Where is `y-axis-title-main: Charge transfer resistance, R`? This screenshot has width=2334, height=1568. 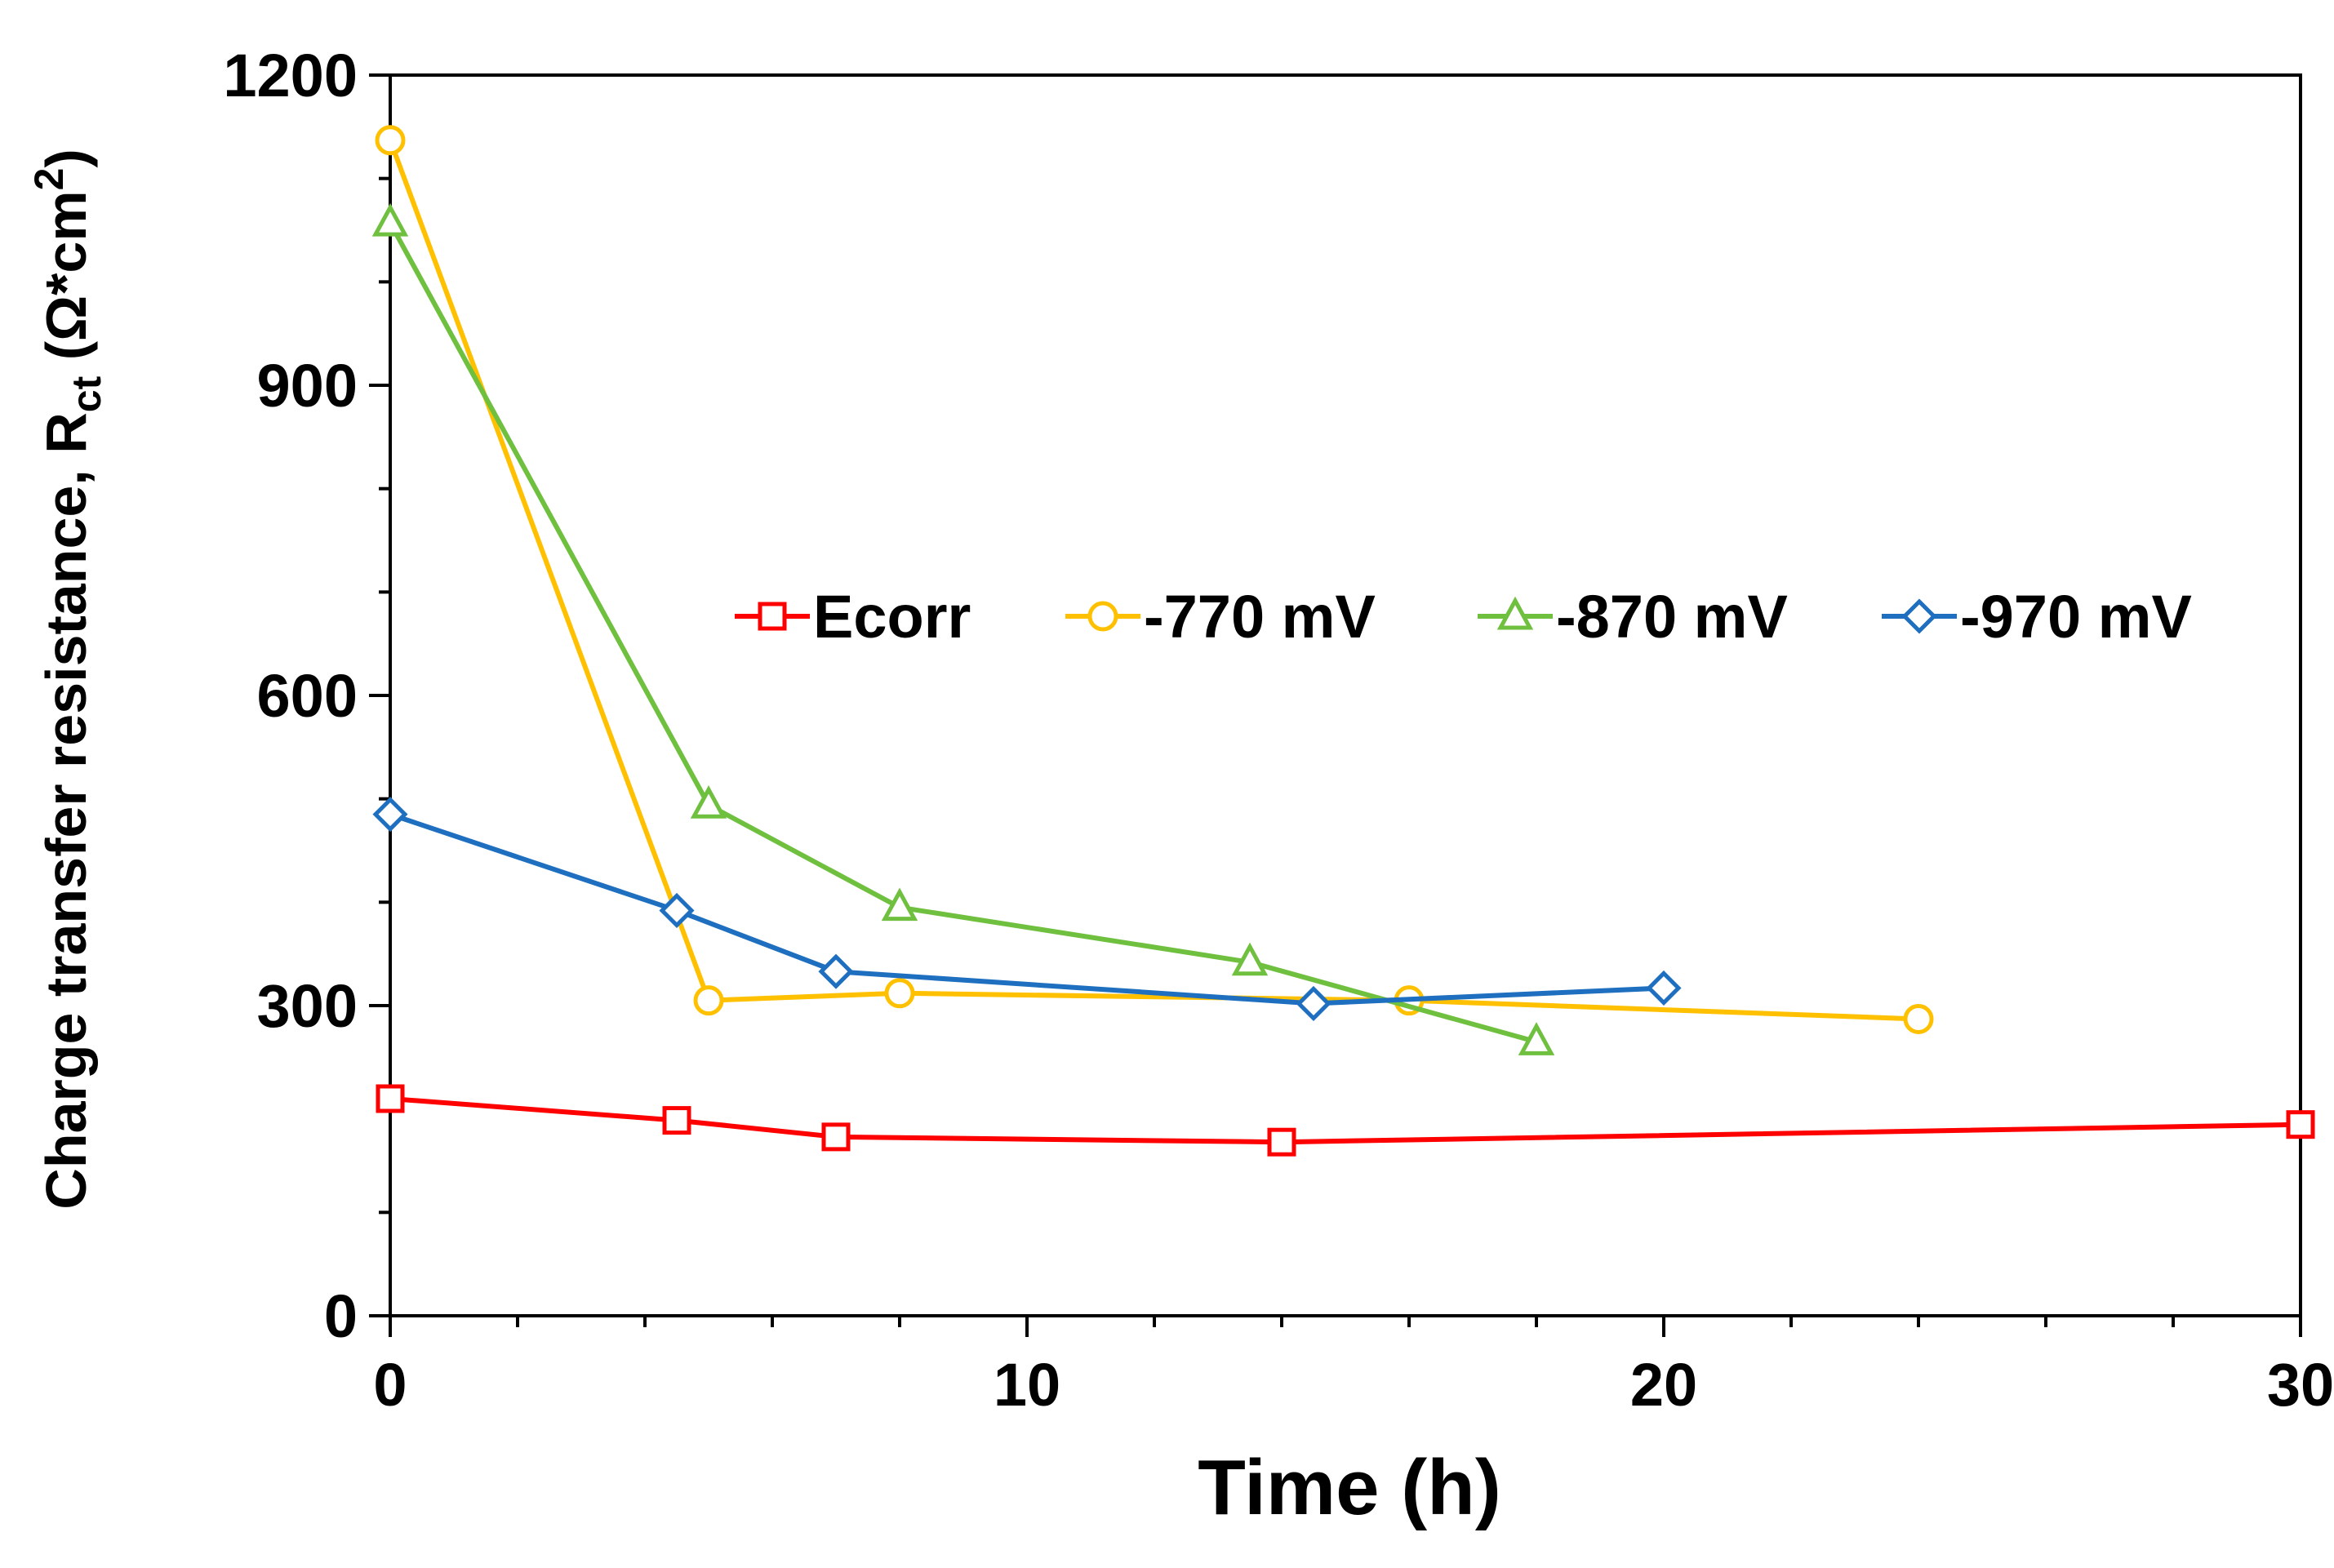
y-axis-title-main: Charge transfer resistance, R is located at coordinates (66, 811).